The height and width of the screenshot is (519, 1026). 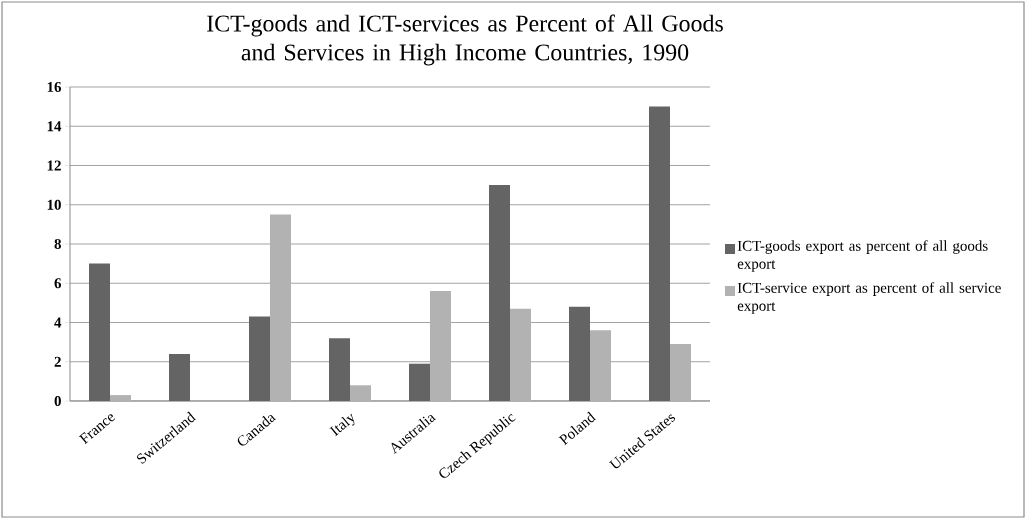 What do you see at coordinates (54, 86) in the screenshot?
I see `y-tick-label: 16` at bounding box center [54, 86].